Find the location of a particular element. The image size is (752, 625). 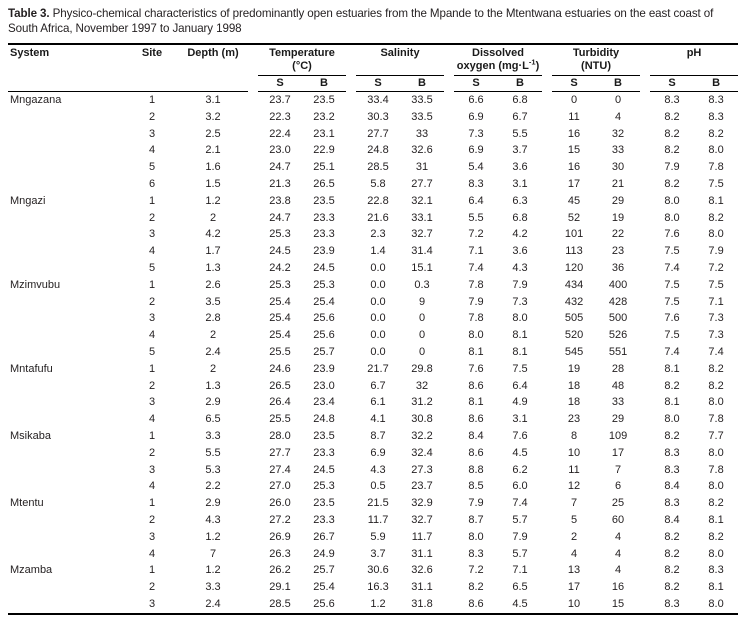

value-cell: 32.7 is located at coordinates (422, 519).